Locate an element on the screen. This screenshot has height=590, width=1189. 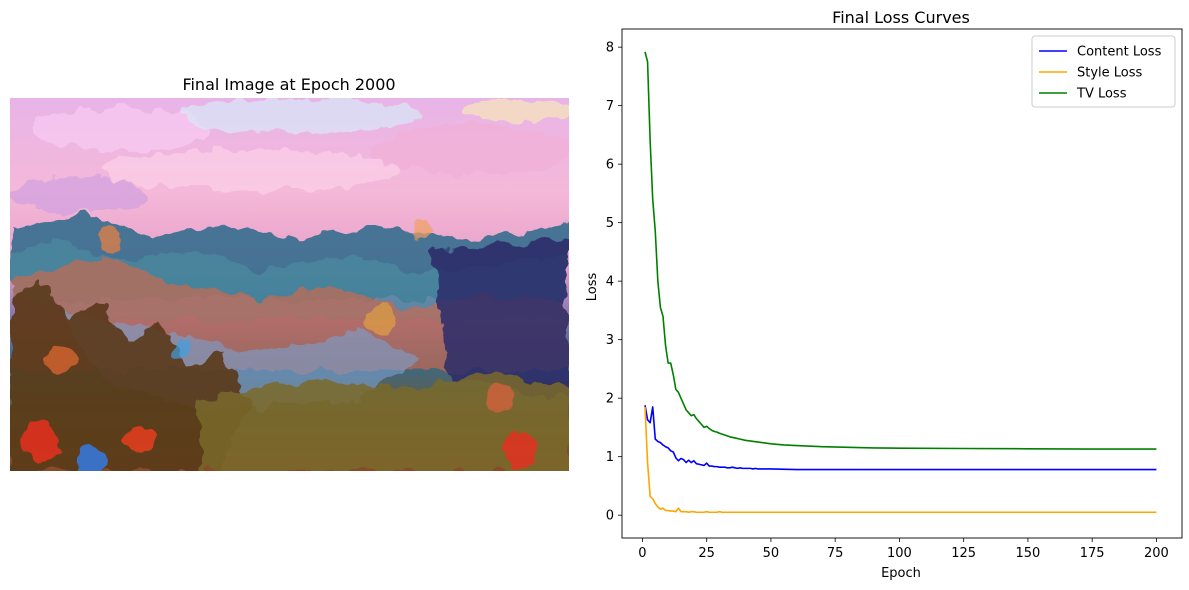
y-tick-label: 7 is located at coordinates (610, 106).